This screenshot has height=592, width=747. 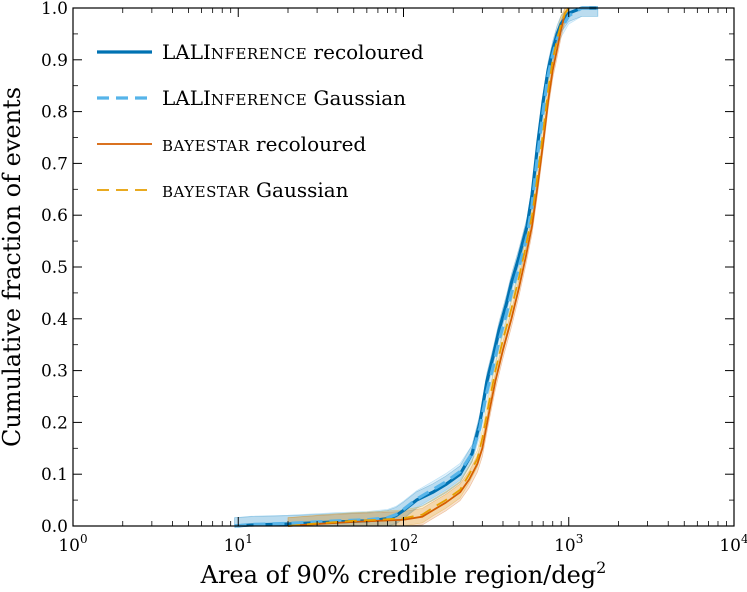 What do you see at coordinates (54, 61) in the screenshot?
I see `y-tick-label: 0.9` at bounding box center [54, 61].